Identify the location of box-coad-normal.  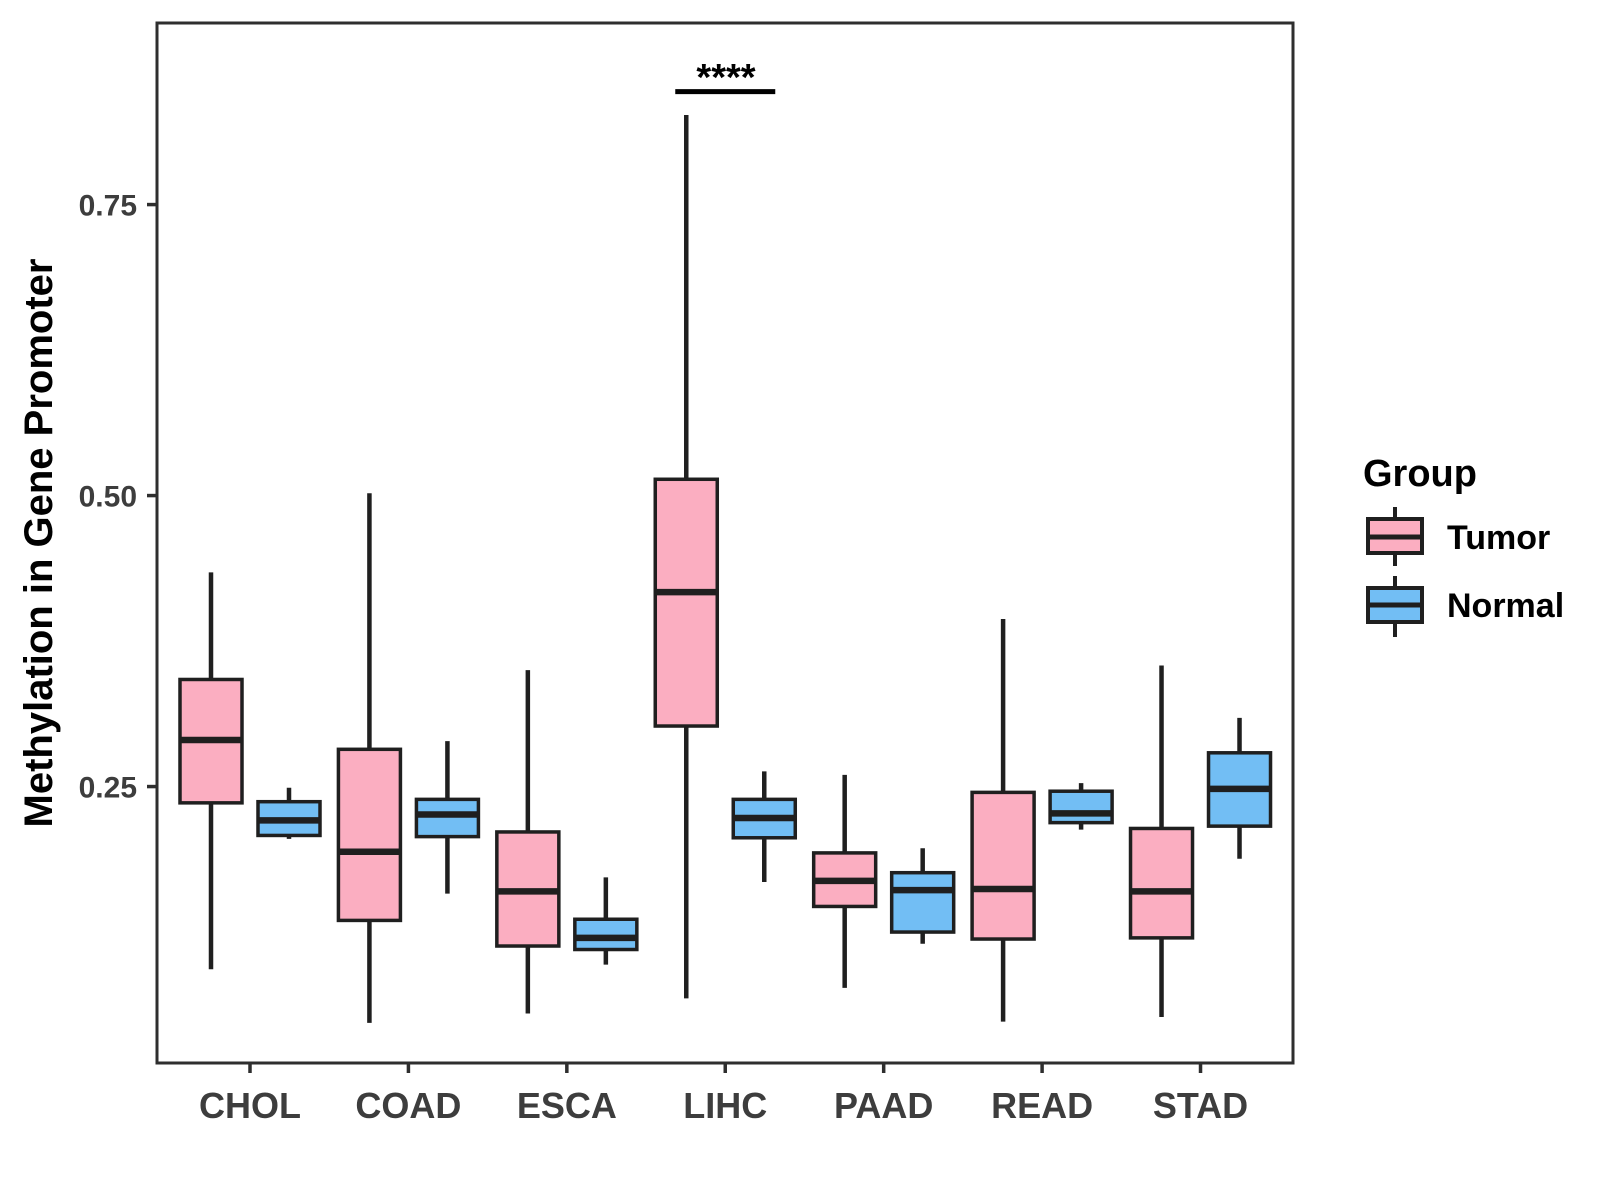
(447, 817).